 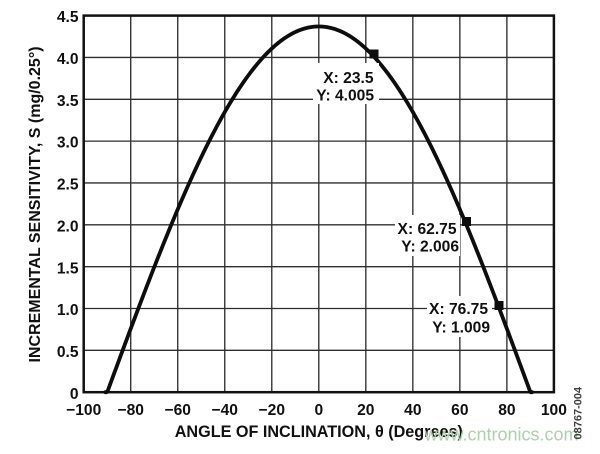 What do you see at coordinates (345, 96) in the screenshot?
I see `svg-text: Y: 4.005` at bounding box center [345, 96].